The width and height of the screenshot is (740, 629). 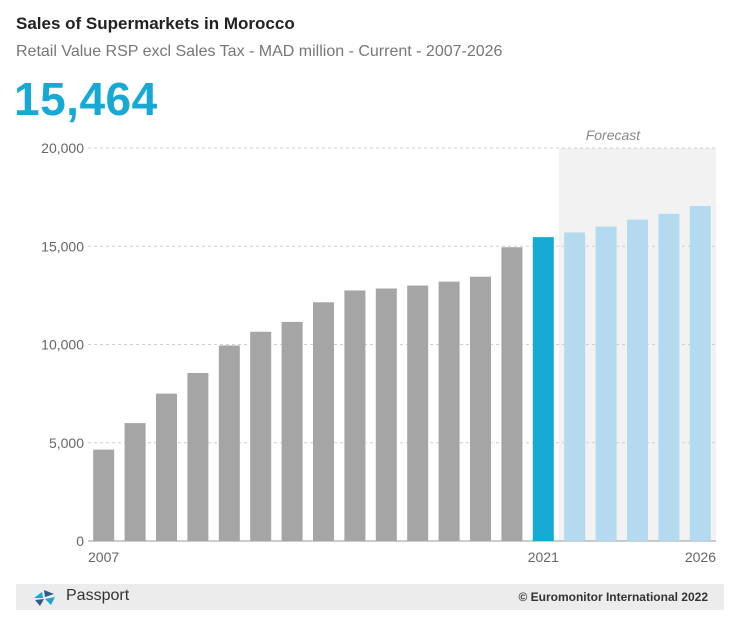 I want to click on x-tick-label: 2007, so click(x=103, y=557).